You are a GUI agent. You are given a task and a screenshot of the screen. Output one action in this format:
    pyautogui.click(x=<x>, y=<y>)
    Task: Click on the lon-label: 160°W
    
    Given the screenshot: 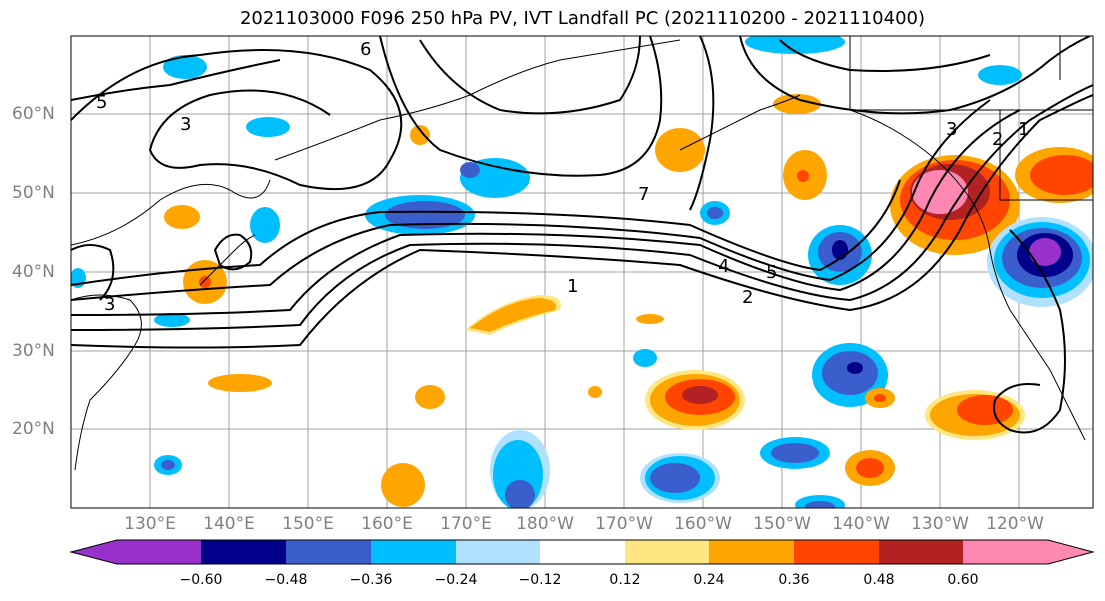 What is the action you would take?
    pyautogui.click(x=703, y=524)
    